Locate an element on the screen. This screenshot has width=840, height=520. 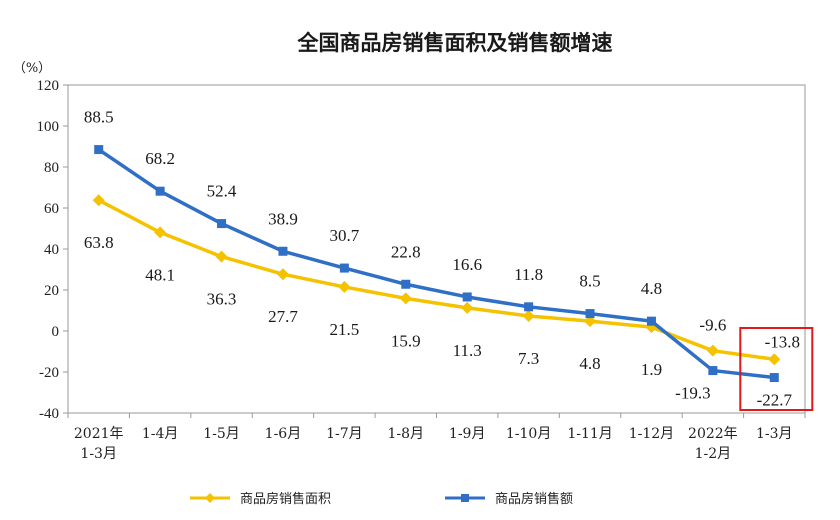
x-tick-label: 1-10月 is located at coordinates (528, 434).